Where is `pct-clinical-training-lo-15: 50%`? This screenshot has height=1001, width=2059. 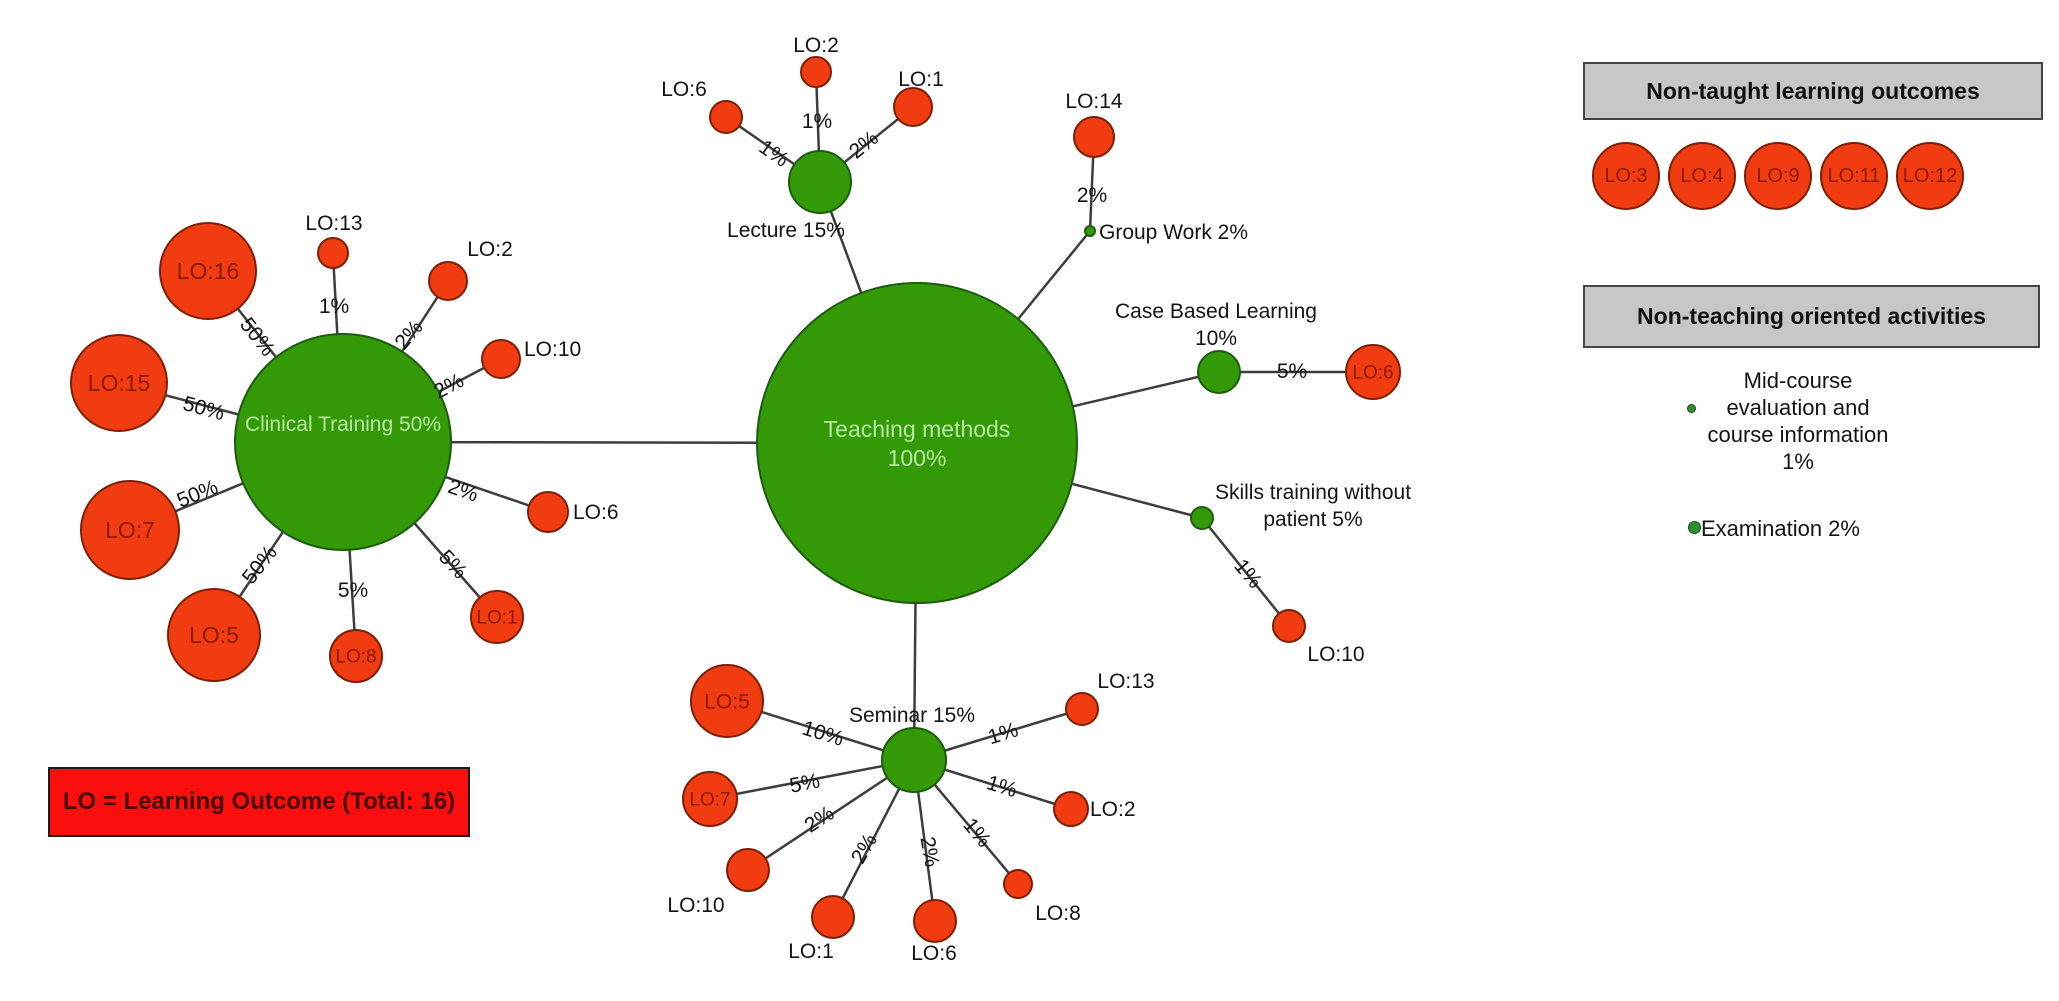
pct-clinical-training-lo-15: 50% is located at coordinates (203, 408).